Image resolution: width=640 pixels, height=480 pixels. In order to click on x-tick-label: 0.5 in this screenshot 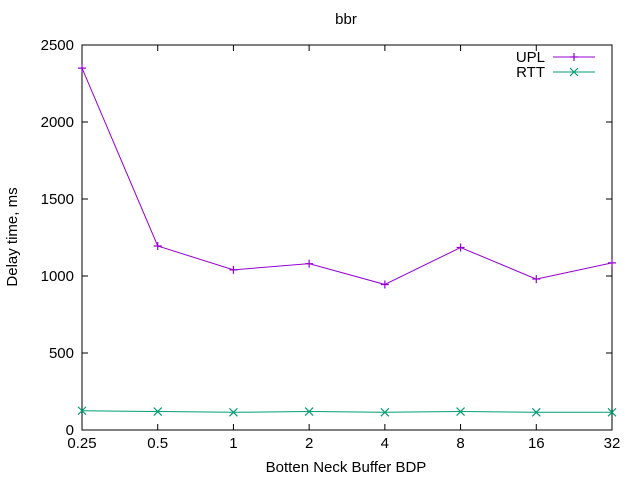, I will do `click(157, 443)`.